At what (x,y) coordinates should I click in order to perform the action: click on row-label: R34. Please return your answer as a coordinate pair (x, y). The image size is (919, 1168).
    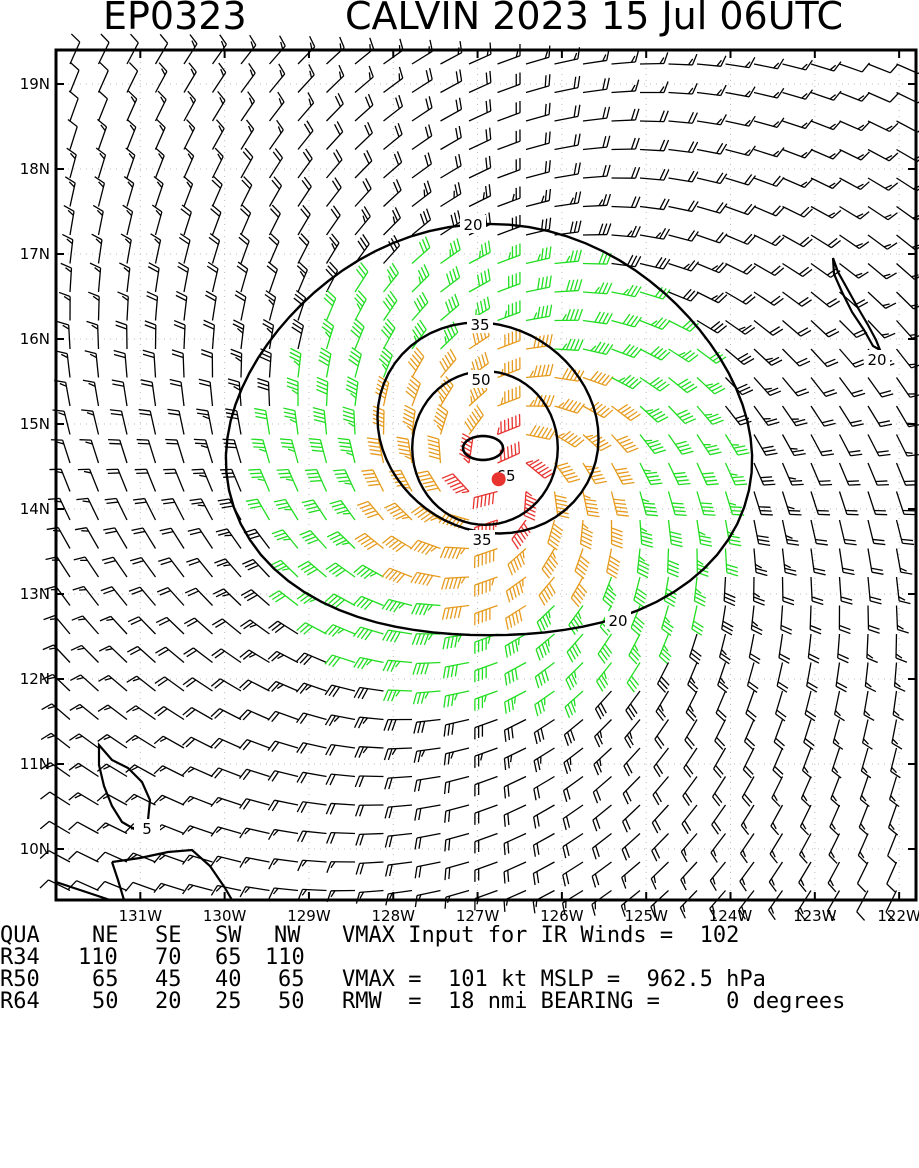
    Looking at the image, I should click on (20, 958).